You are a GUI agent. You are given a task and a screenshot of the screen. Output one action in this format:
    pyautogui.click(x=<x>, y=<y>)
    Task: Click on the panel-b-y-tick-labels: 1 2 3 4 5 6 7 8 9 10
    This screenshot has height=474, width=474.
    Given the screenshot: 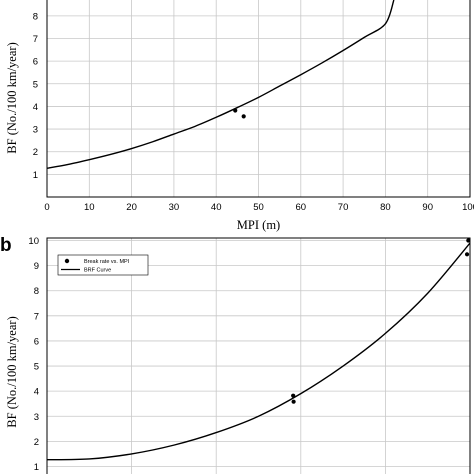 What is the action you would take?
    pyautogui.click(x=33, y=354)
    